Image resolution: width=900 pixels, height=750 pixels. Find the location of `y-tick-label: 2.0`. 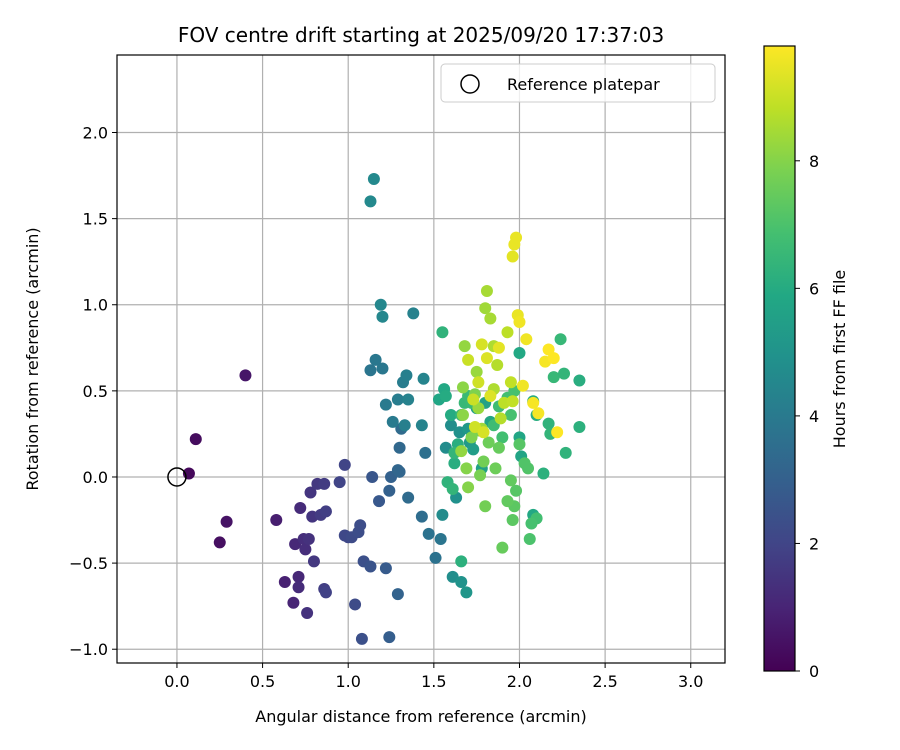

y-tick-label: 2.0 is located at coordinates (95, 133).